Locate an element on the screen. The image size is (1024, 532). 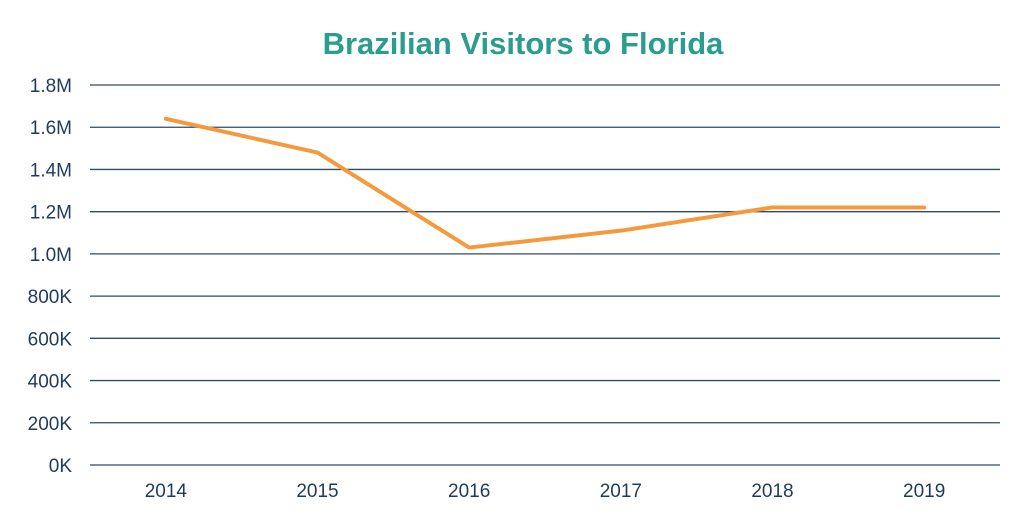
y-tick-label: 1.4M is located at coordinates (51, 170).